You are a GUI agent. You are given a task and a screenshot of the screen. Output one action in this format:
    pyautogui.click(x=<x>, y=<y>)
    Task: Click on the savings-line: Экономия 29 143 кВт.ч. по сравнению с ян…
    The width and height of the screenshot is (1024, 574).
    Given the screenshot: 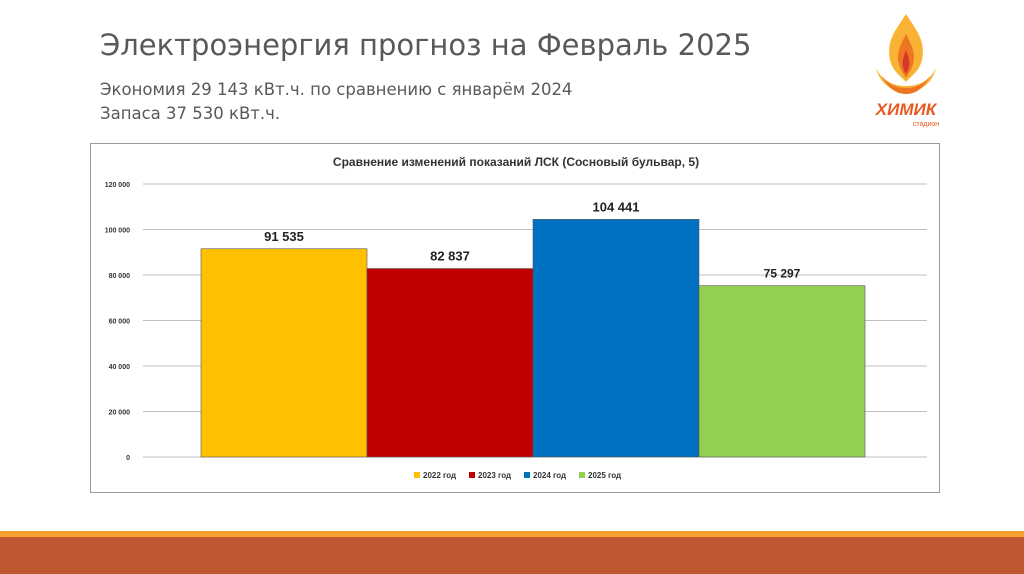 What is the action you would take?
    pyautogui.click(x=336, y=89)
    